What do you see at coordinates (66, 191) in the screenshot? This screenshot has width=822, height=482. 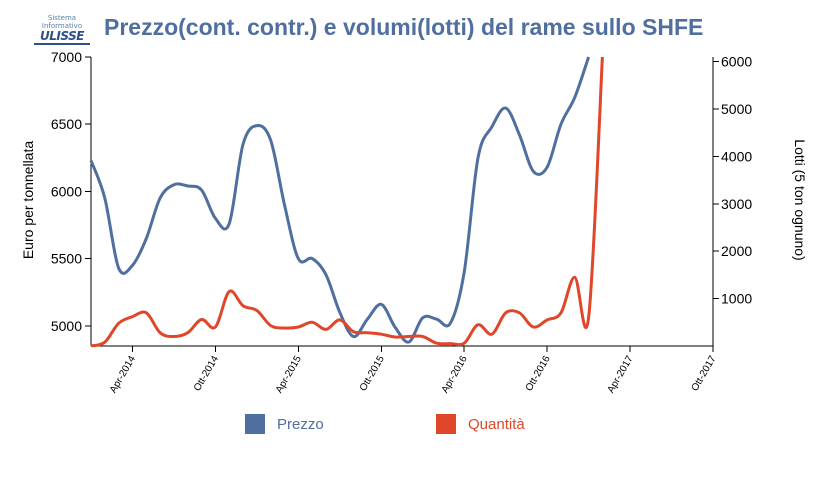 I see `y-tick-label: 6000` at bounding box center [66, 191].